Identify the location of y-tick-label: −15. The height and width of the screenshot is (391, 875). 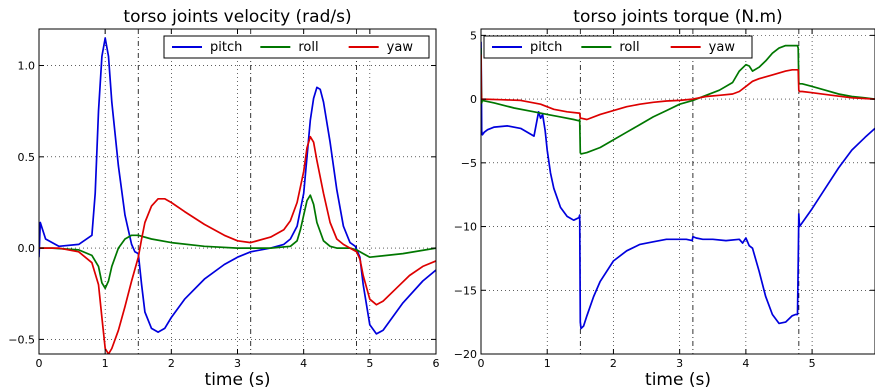
(465, 290).